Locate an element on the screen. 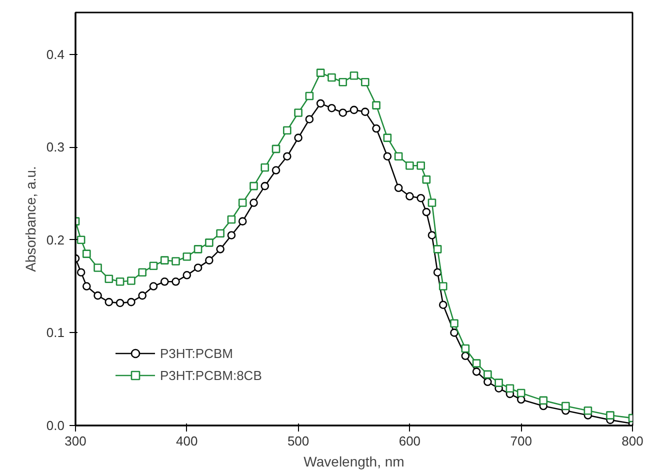 The width and height of the screenshot is (646, 475). legend-label: P3HT:PCBM is located at coordinates (196, 353).